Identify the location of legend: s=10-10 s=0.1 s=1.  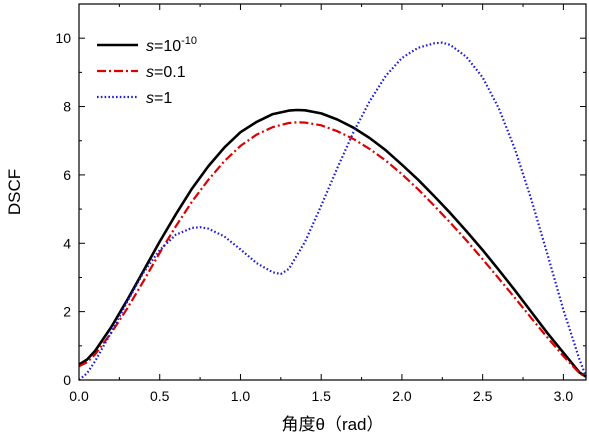
(147, 71).